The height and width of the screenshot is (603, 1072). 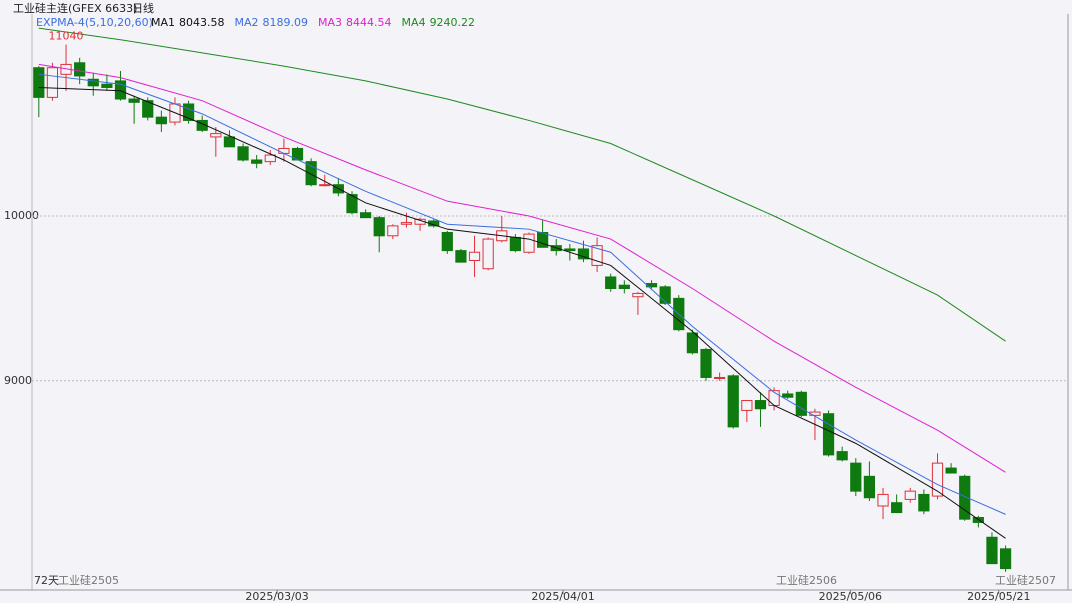 I want to click on high-label: 11040, so click(x=66, y=36).